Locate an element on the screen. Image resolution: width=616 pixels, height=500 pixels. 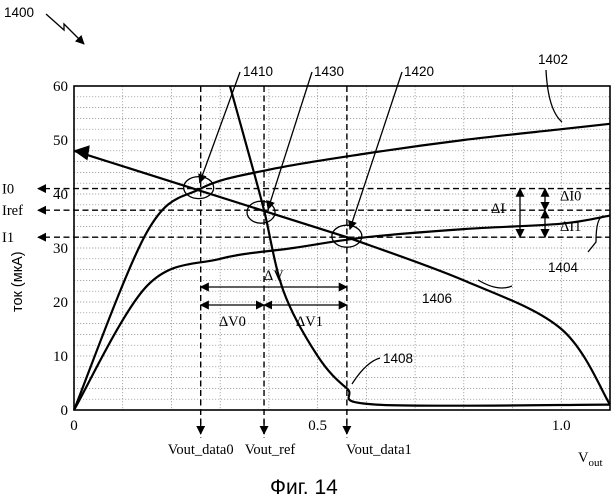
voltage-label-data0: Vout_data0 is located at coordinates (201, 450).